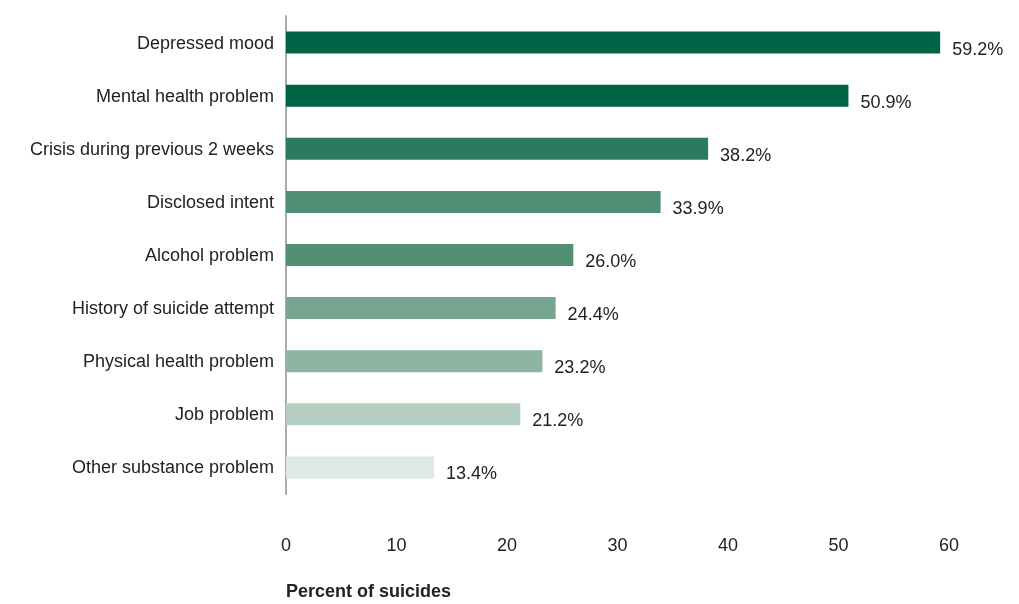  What do you see at coordinates (838, 545) in the screenshot?
I see `x-tick-label: 50` at bounding box center [838, 545].